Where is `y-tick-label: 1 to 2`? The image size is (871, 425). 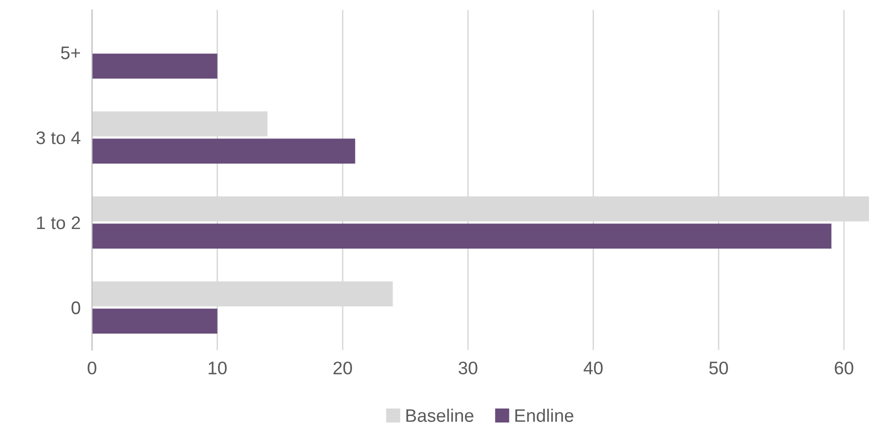
y-tick-label: 1 to 2 is located at coordinates (58, 223).